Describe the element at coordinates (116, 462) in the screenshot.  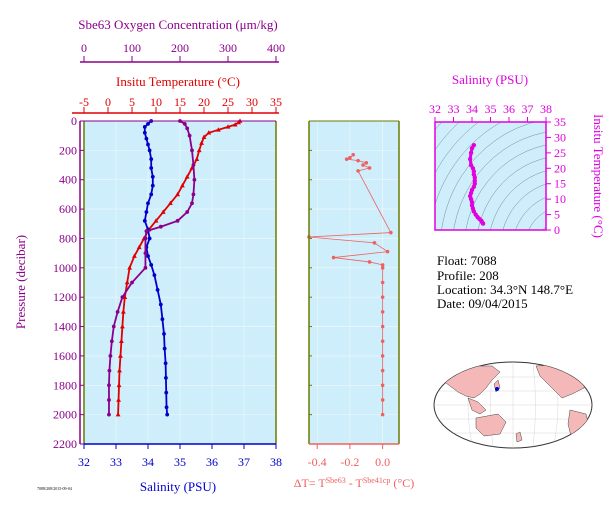
I see `salinity-tick-label: 33` at that location.